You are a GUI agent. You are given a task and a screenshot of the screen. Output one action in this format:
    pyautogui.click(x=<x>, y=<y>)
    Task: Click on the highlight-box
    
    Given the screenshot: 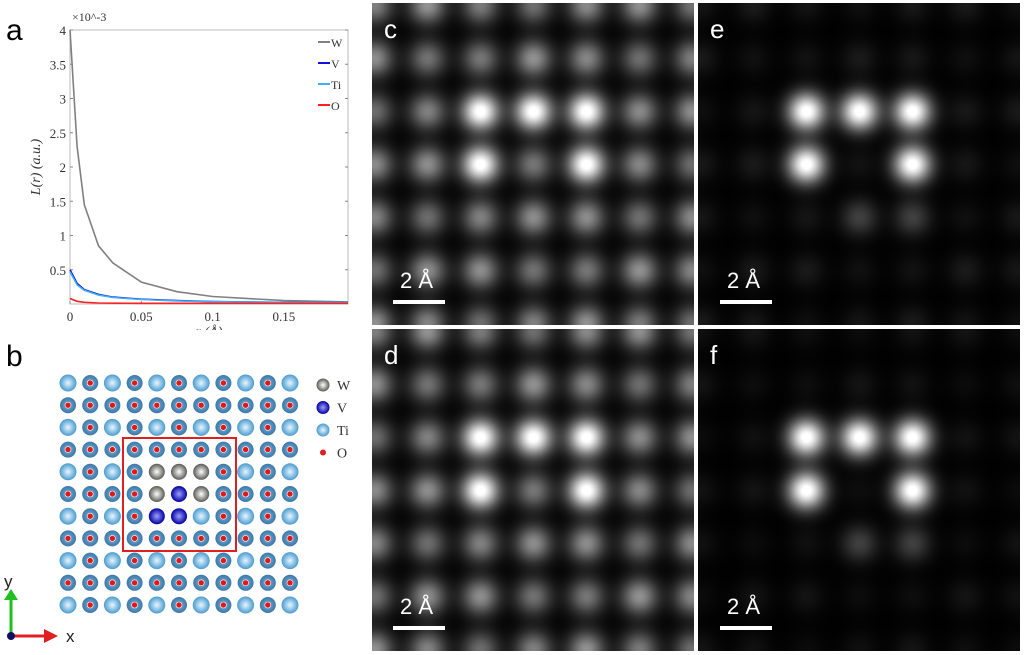 What is the action you would take?
    pyautogui.click(x=179, y=494)
    